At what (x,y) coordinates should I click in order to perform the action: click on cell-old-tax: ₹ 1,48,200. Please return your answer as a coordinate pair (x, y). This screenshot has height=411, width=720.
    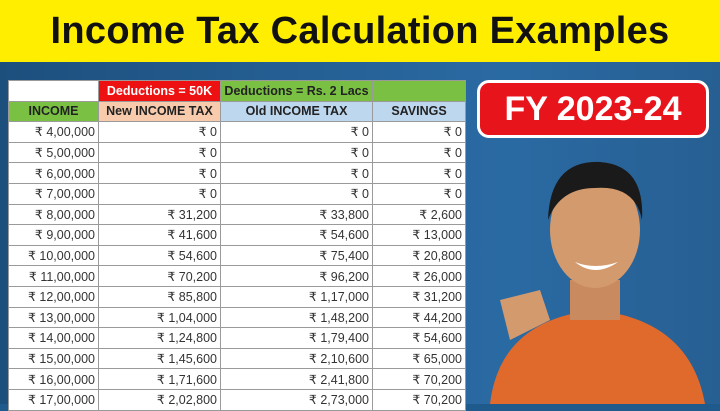
    Looking at the image, I should click on (296, 317).